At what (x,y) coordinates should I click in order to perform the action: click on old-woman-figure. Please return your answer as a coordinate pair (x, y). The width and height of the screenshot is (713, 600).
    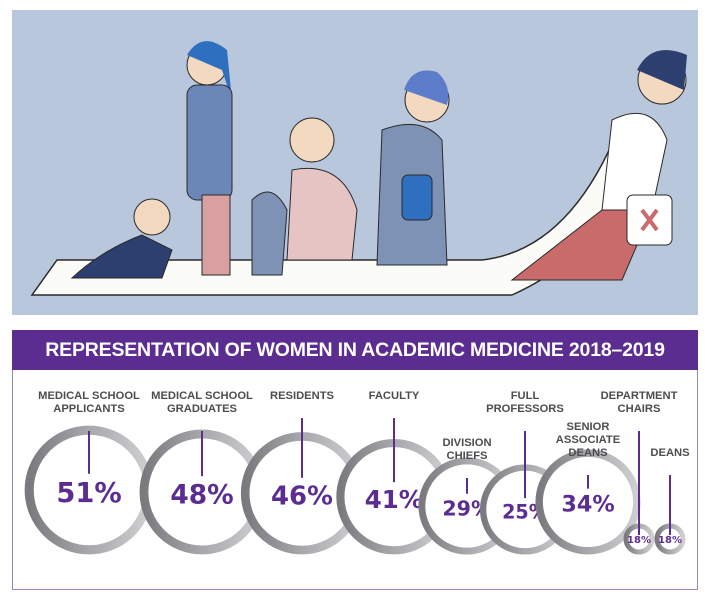
    Looking at the image, I should click on (413, 168).